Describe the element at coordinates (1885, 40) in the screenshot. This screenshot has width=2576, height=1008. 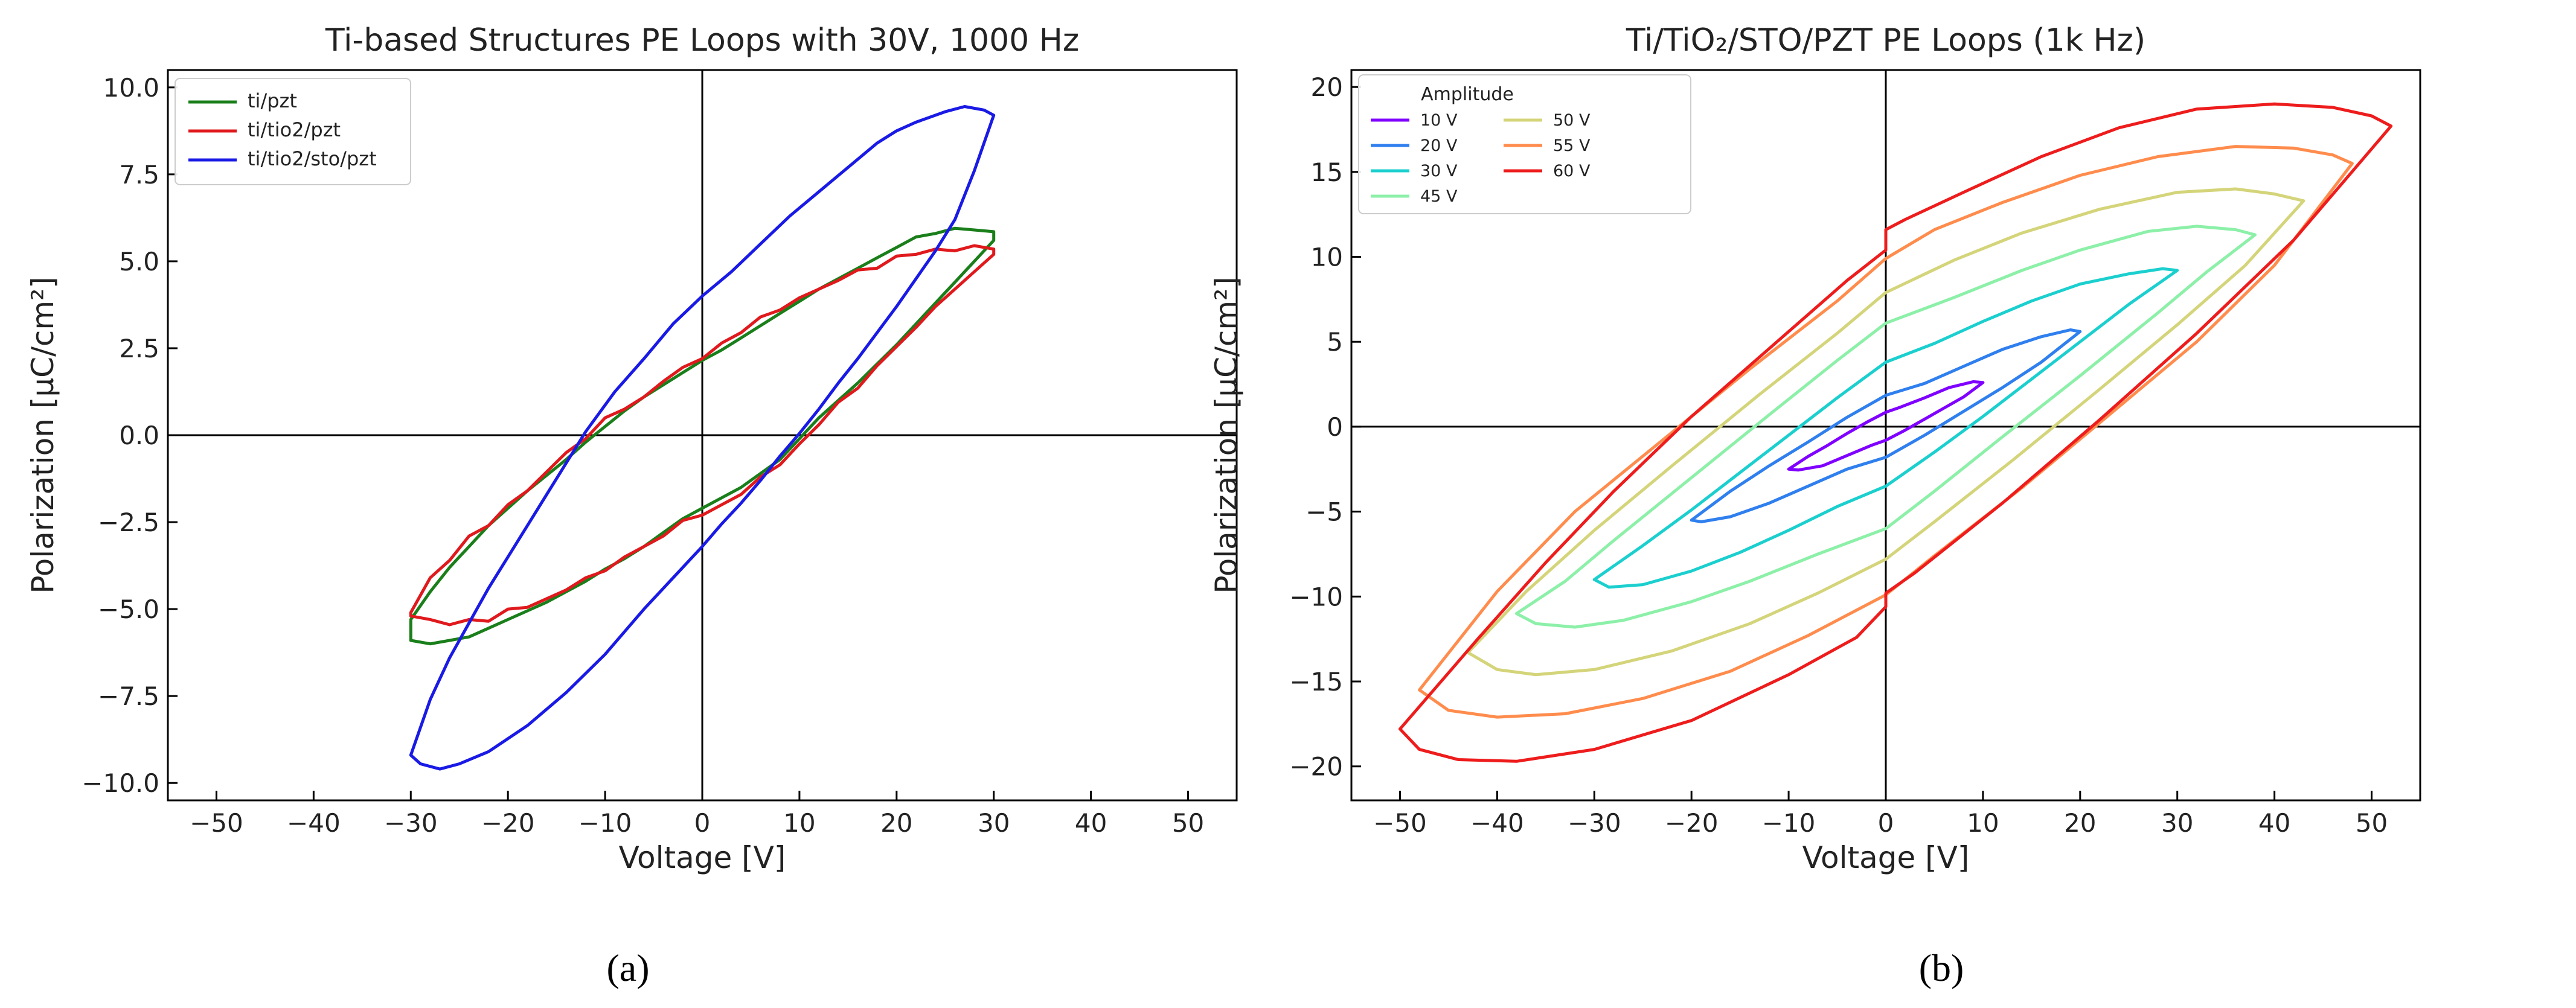
I see `chart-title: Ti/TiO₂/STO/PZT PE Loops (1k Hz)` at that location.